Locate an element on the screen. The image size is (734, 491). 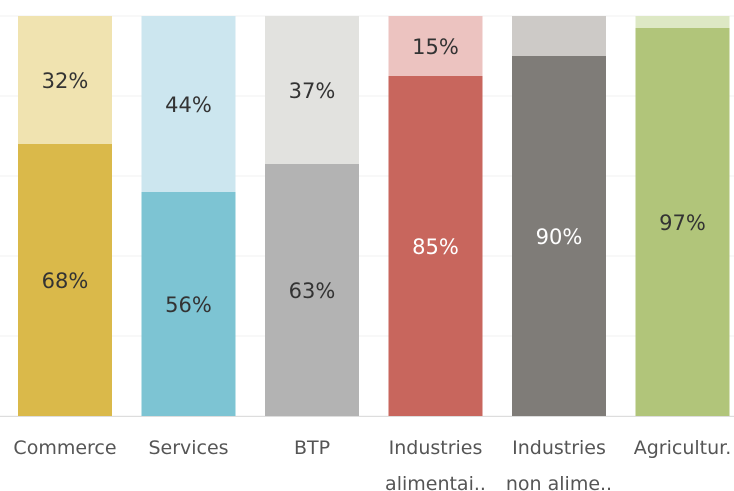
x-tick-label: BTP is located at coordinates (312, 448).